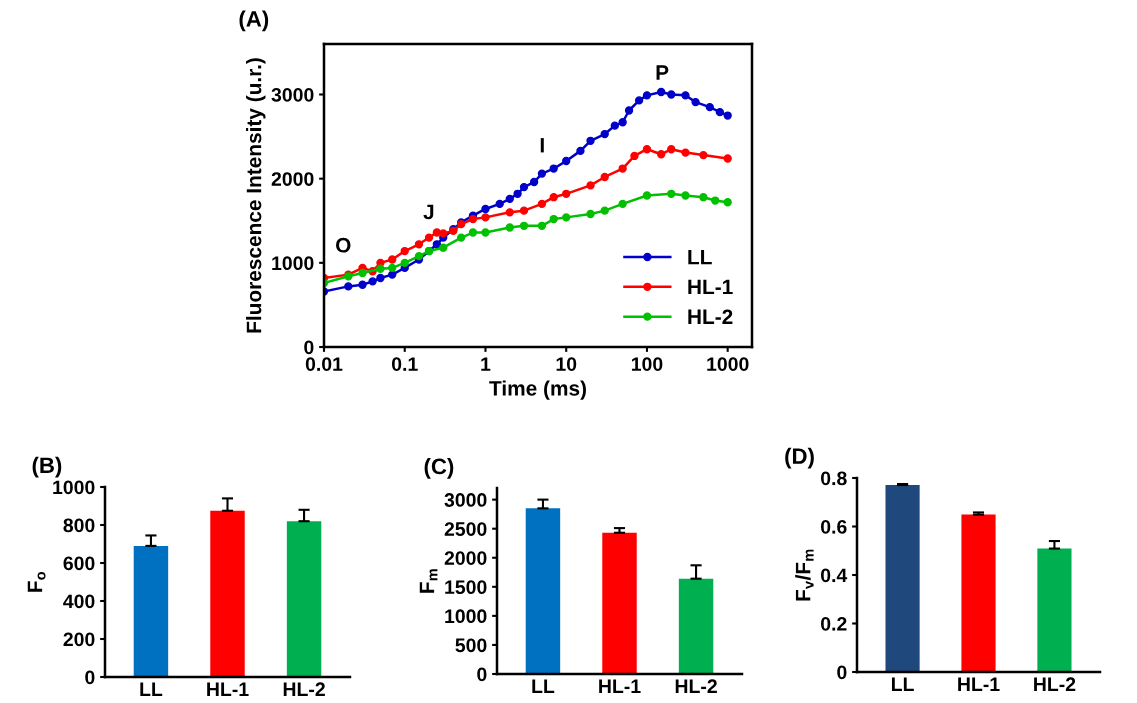 The image size is (1137, 703). What do you see at coordinates (404, 364) in the screenshot?
I see `x-tick-label: 0.1` at bounding box center [404, 364].